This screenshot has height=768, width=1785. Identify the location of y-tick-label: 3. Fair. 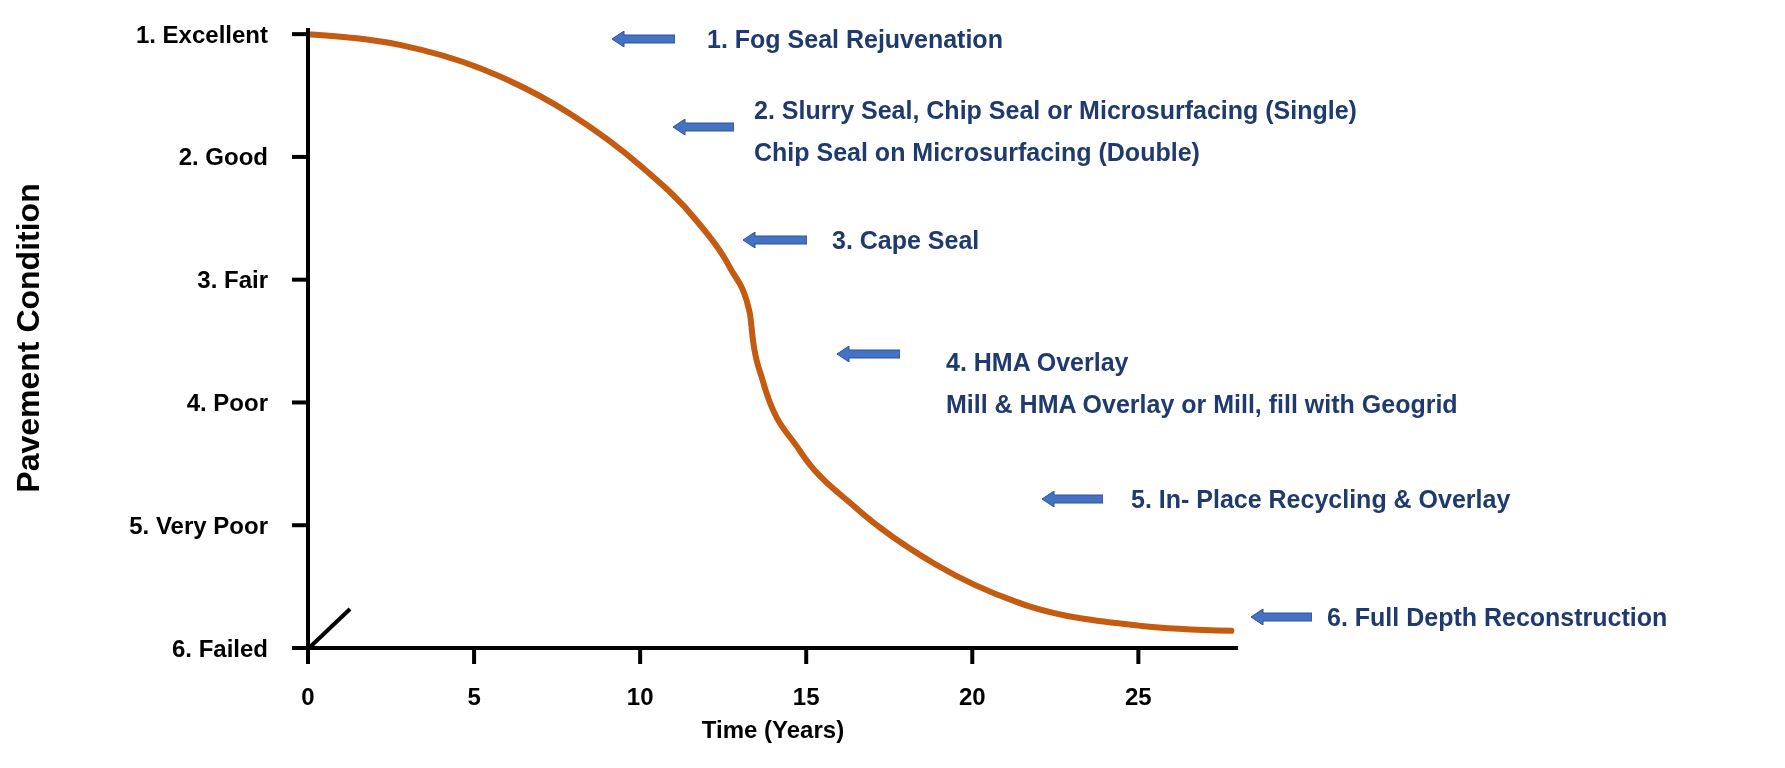
(232, 280).